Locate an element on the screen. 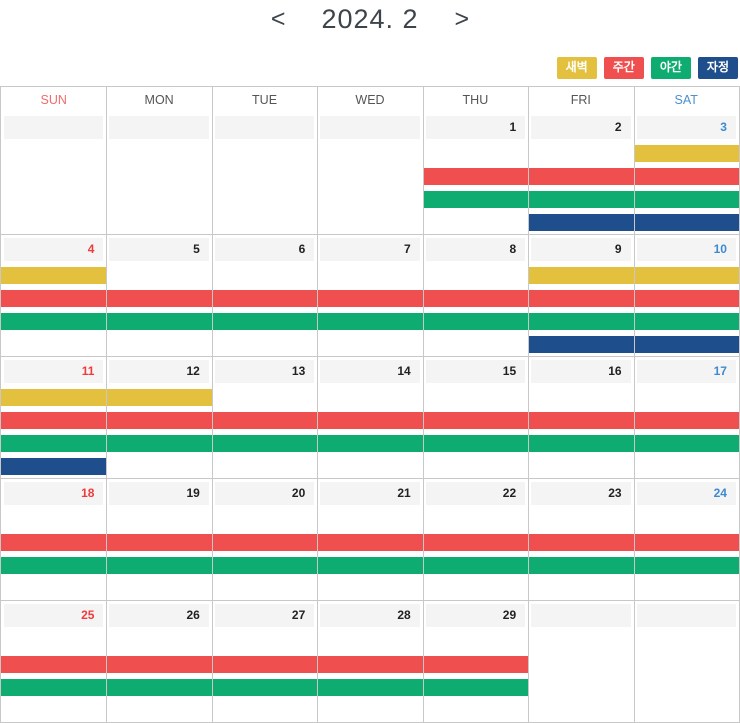  prev-month-button: < is located at coordinates (278, 18).